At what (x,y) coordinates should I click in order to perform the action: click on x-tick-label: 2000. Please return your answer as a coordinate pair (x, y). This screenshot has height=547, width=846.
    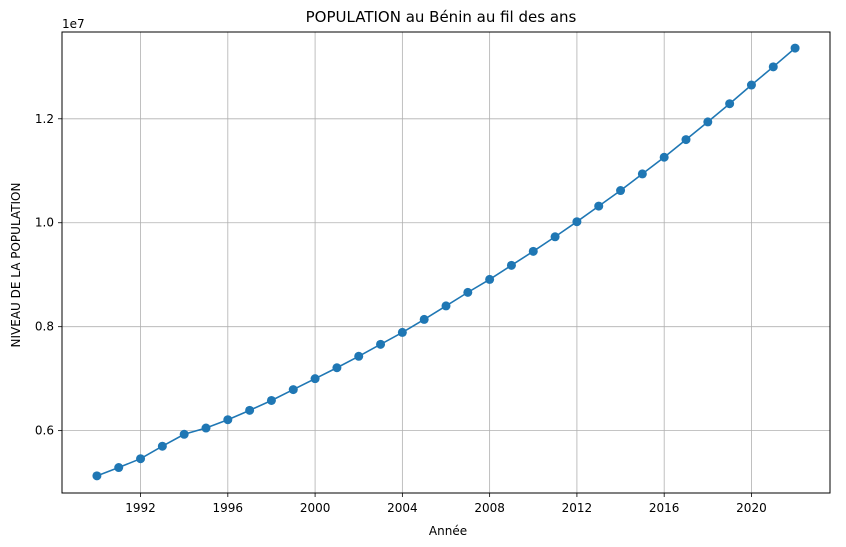
    Looking at the image, I should click on (315, 508).